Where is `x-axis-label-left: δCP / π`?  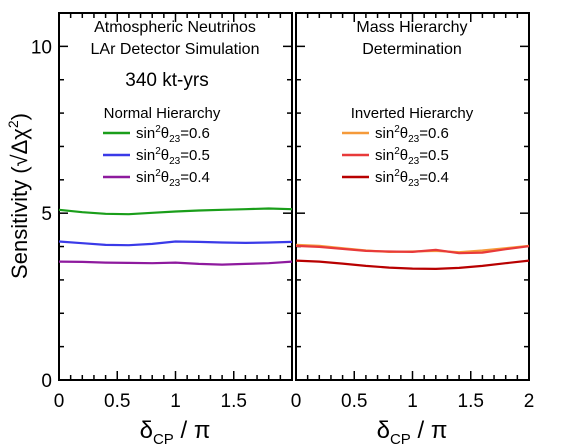 x-axis-label-left: δCP / π is located at coordinates (175, 432).